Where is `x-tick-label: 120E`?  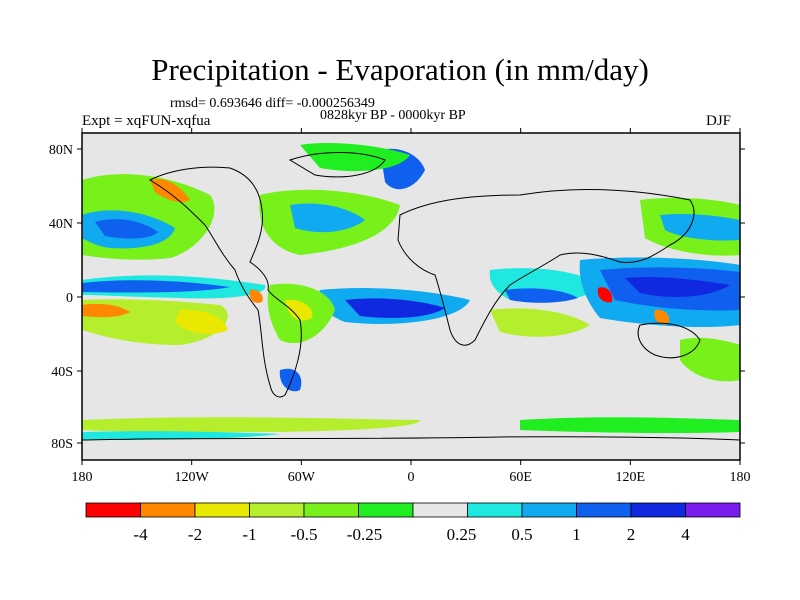
x-tick-label: 120E is located at coordinates (631, 477).